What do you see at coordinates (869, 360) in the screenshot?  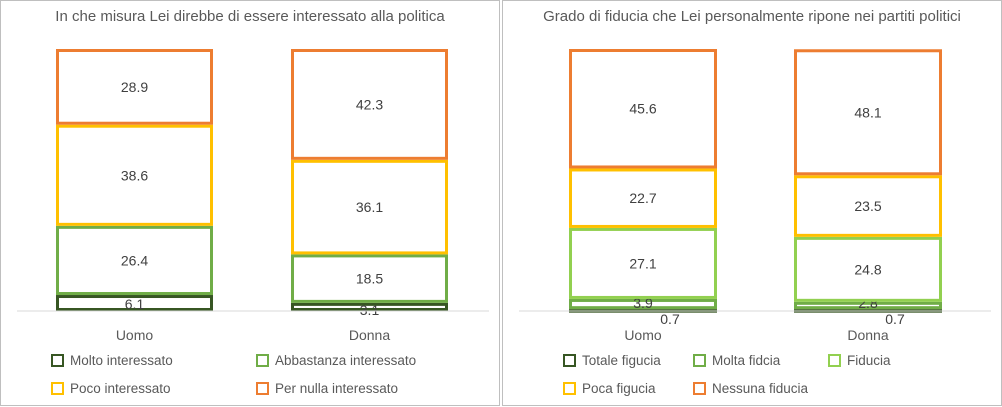 I see `legend-label: Fiducia` at bounding box center [869, 360].